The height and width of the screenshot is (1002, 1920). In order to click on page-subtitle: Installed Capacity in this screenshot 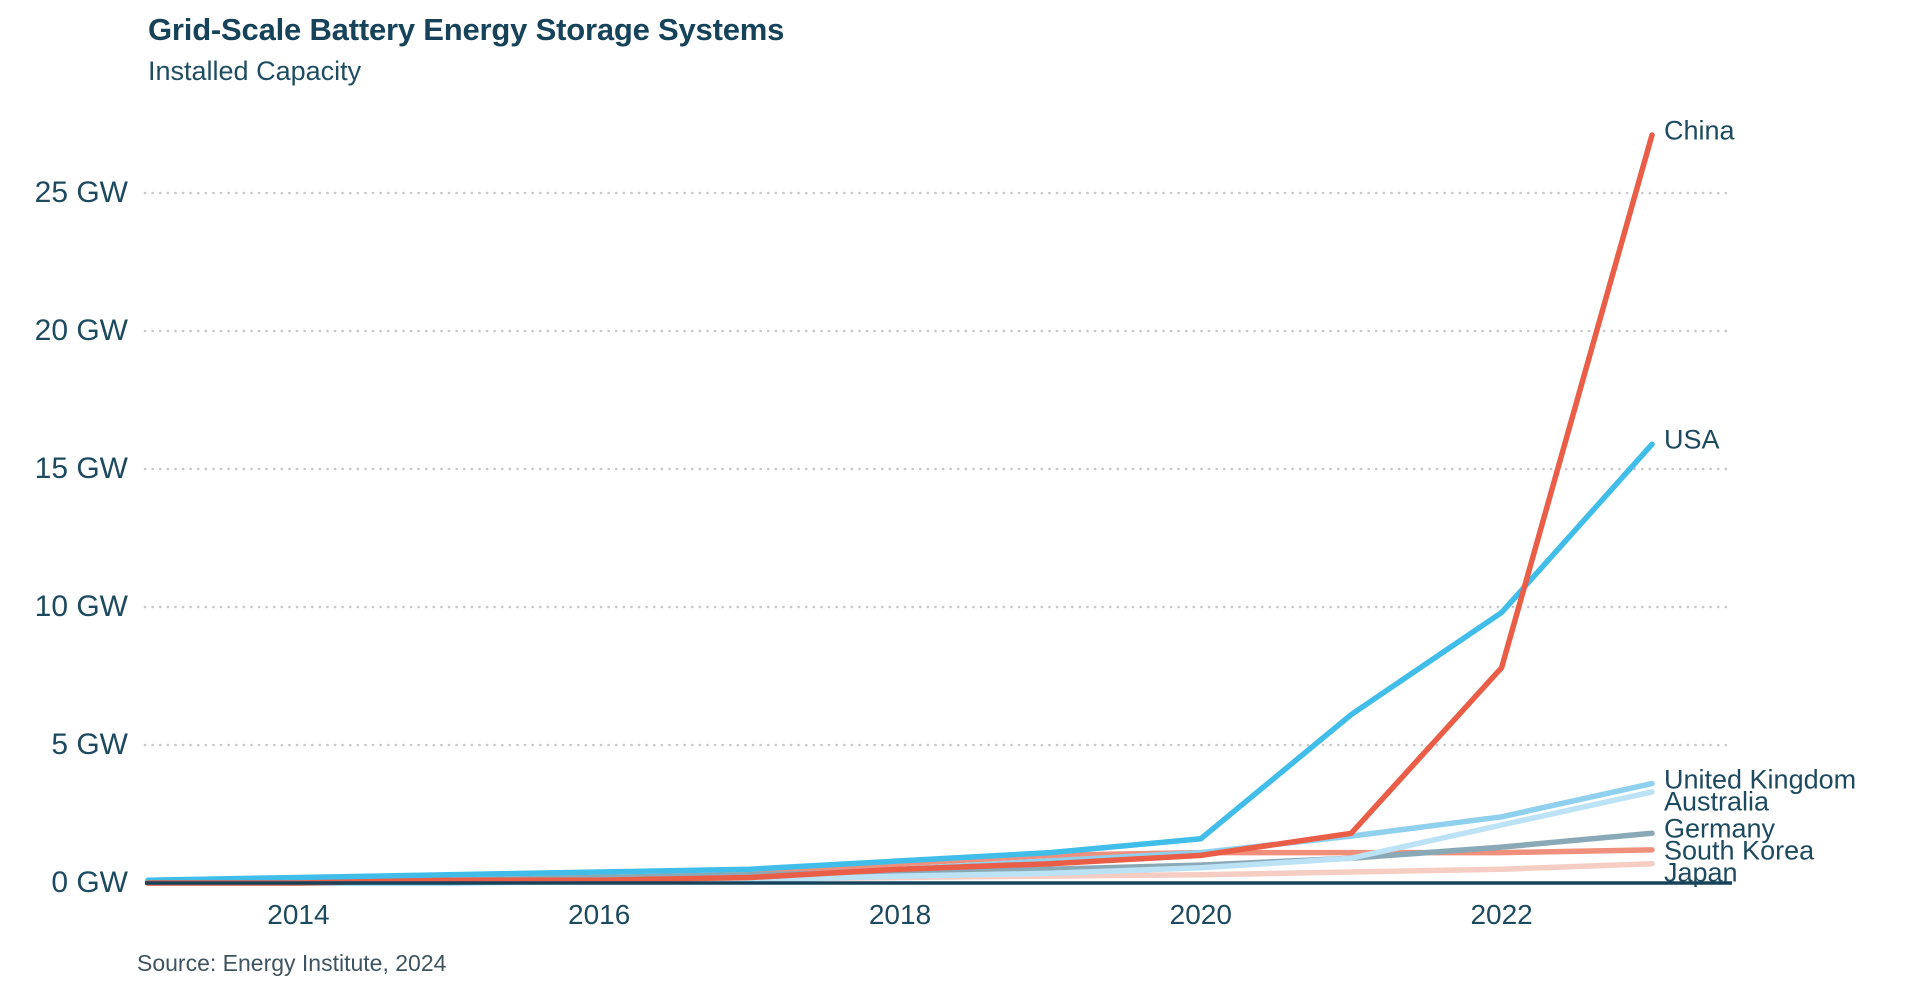, I will do `click(255, 71)`.